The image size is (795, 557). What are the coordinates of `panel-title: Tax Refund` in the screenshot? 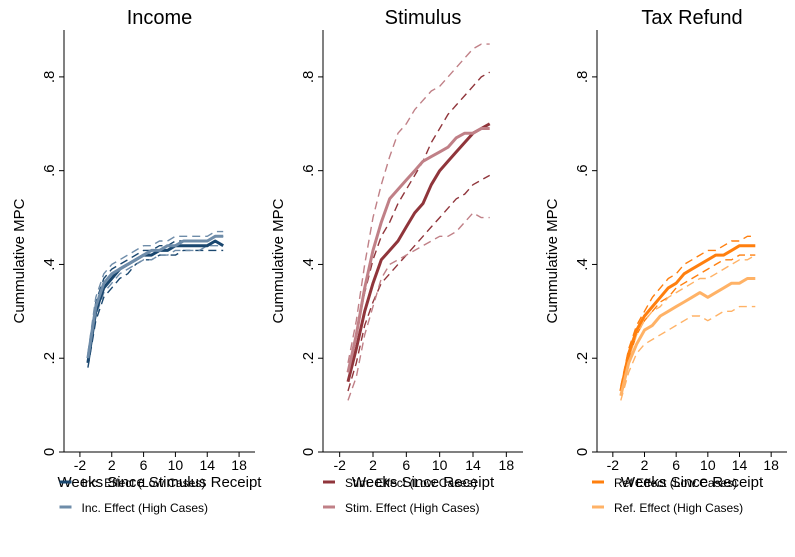 It's located at (691, 18).